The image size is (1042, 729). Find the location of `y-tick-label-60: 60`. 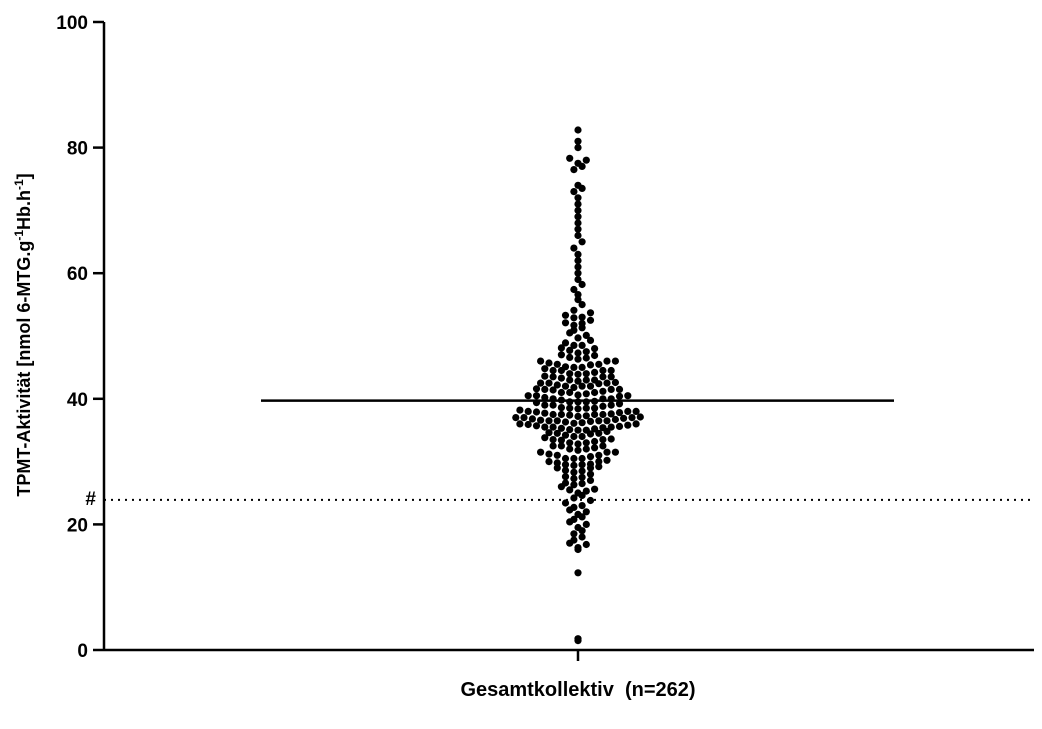

y-tick-label-60: 60 is located at coordinates (77, 274).